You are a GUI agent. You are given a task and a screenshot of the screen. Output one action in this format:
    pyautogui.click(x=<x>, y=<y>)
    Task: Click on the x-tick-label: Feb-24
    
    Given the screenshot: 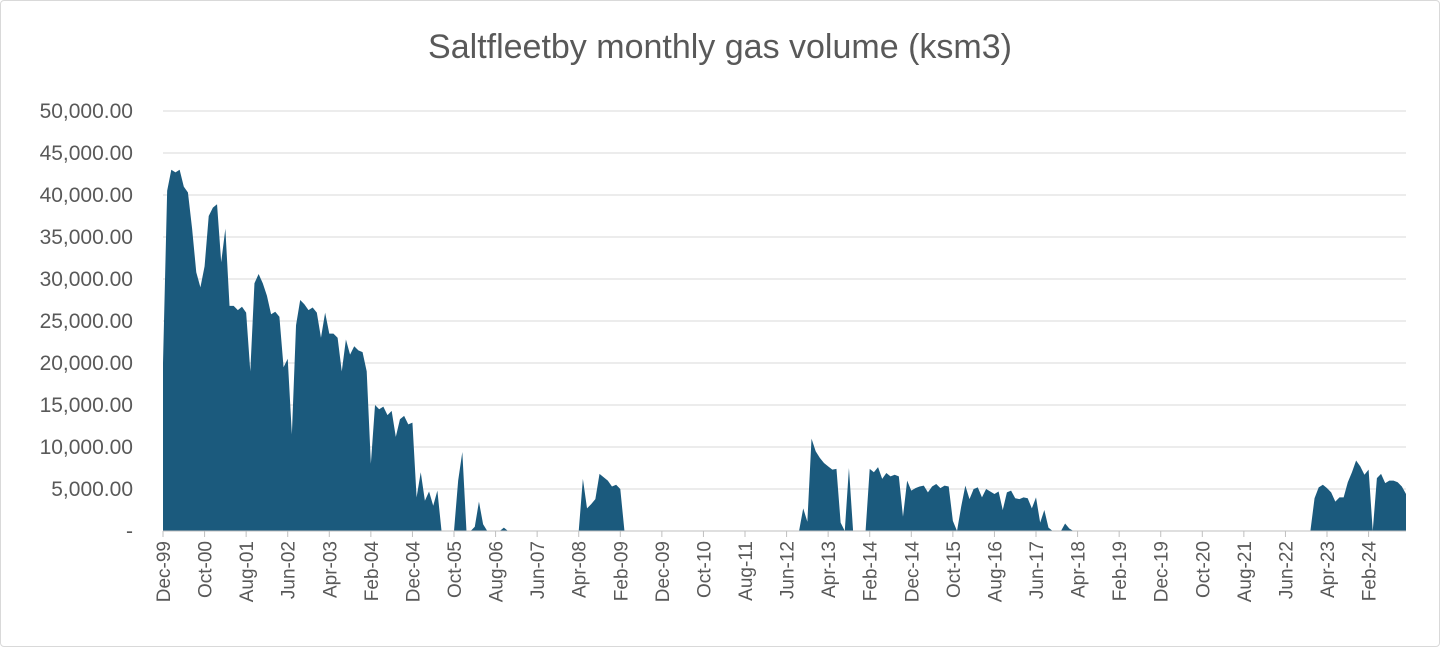 What is the action you would take?
    pyautogui.click(x=1370, y=571)
    